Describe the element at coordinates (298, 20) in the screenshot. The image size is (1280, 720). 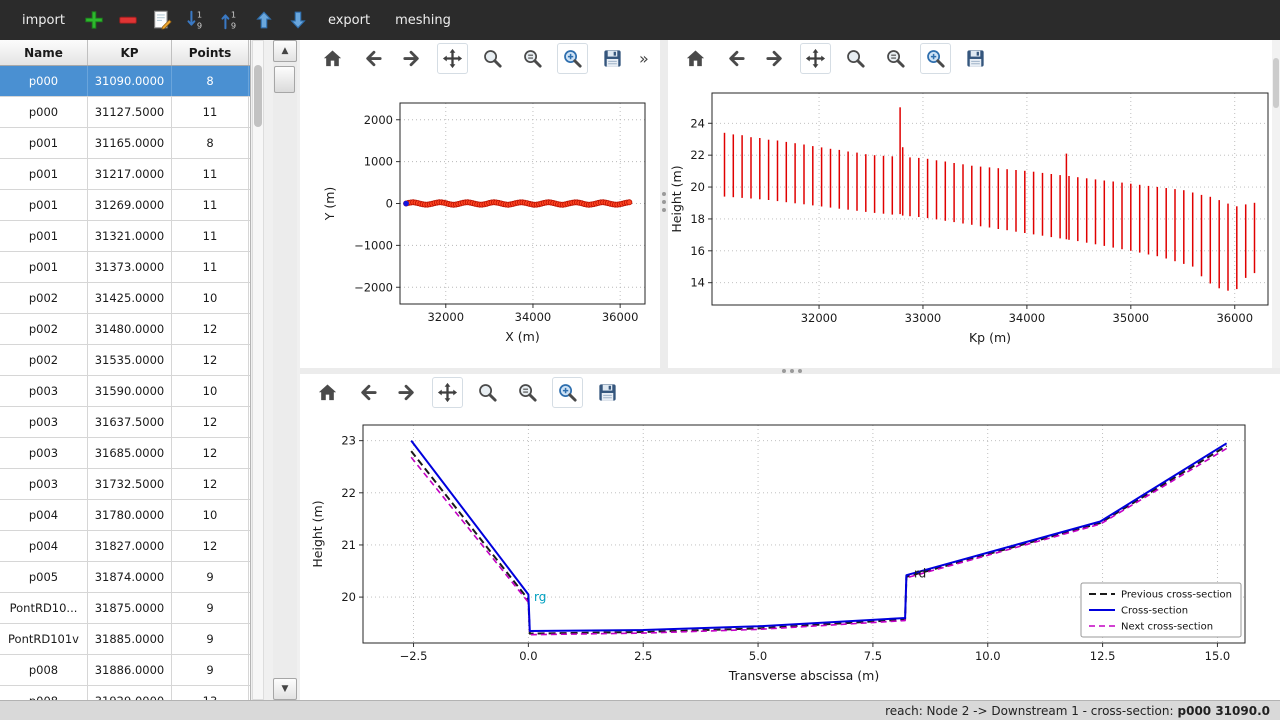
I see `move-down-button` at that location.